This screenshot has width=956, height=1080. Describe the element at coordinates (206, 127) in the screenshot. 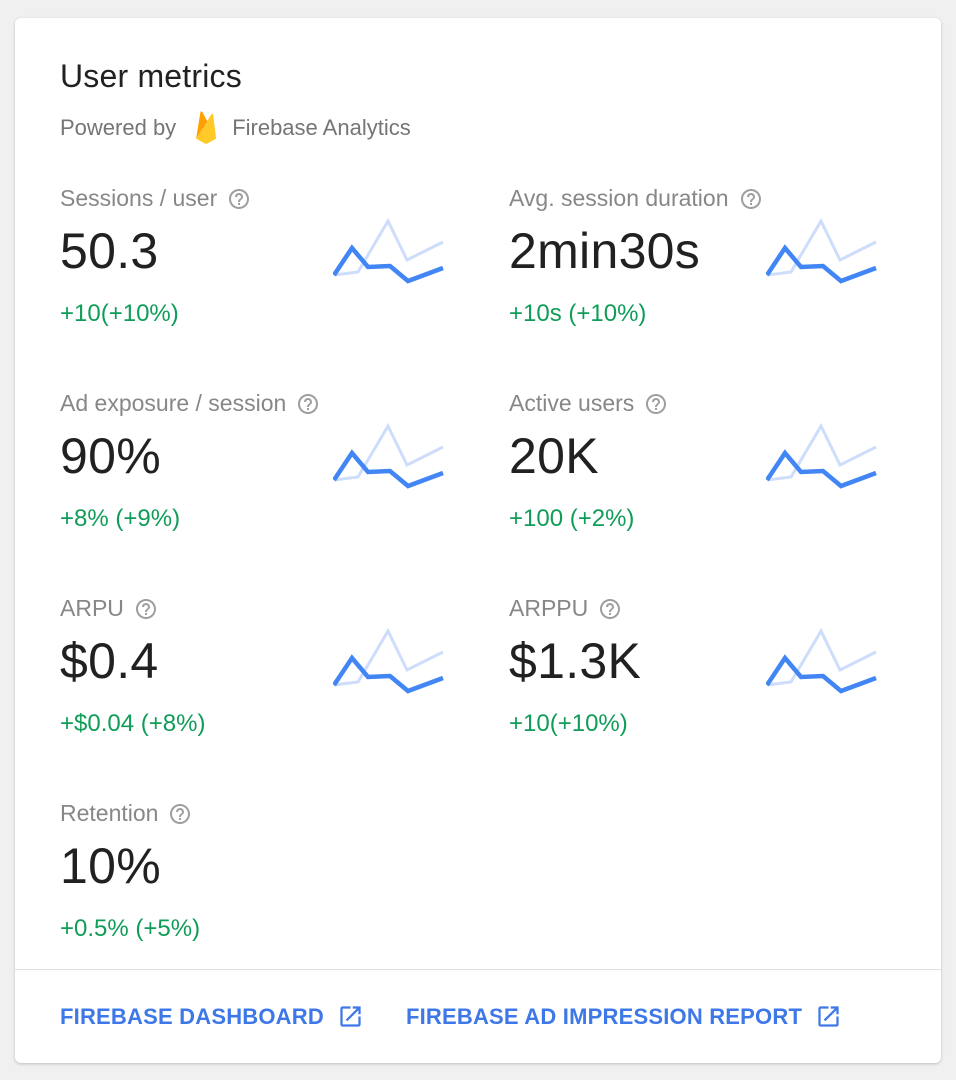

I see `firebase-flame-icon` at that location.